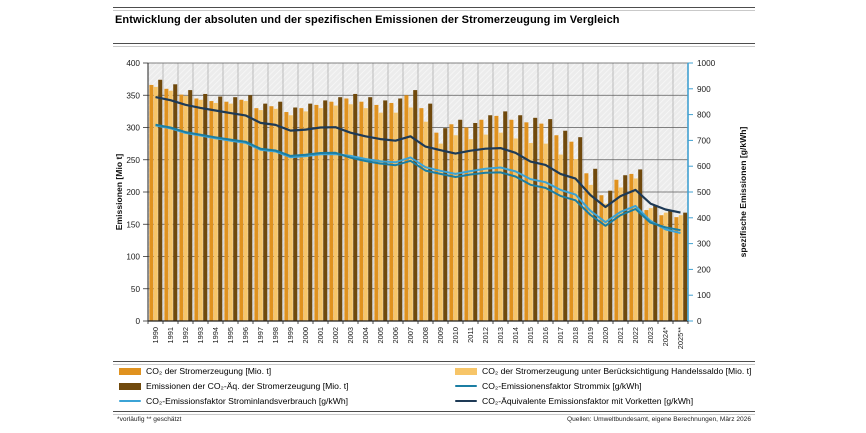 The height and width of the screenshot is (433, 866). I want to click on bar-0-year-1996, so click(241, 210).